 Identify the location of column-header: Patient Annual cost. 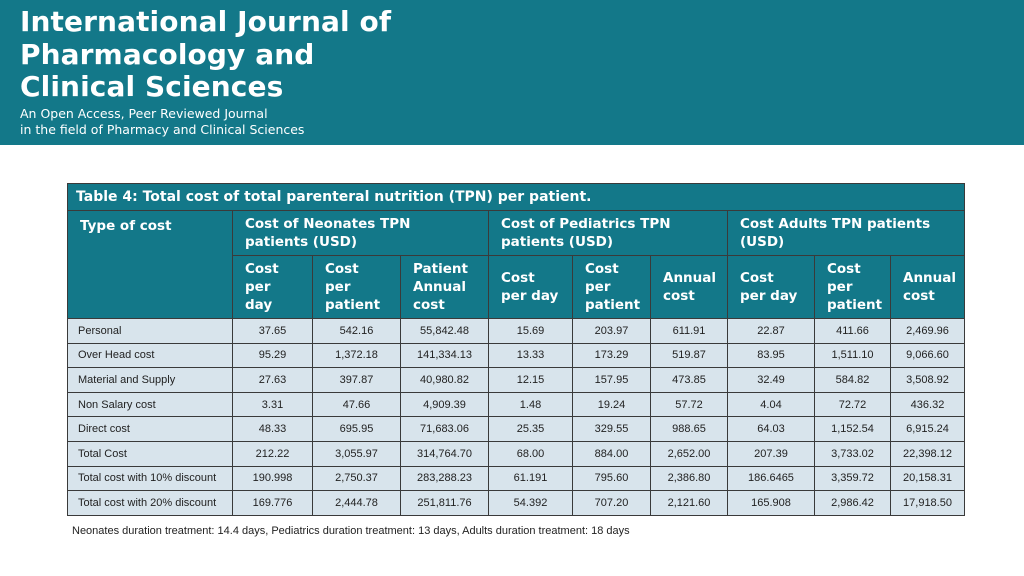
(444, 287).